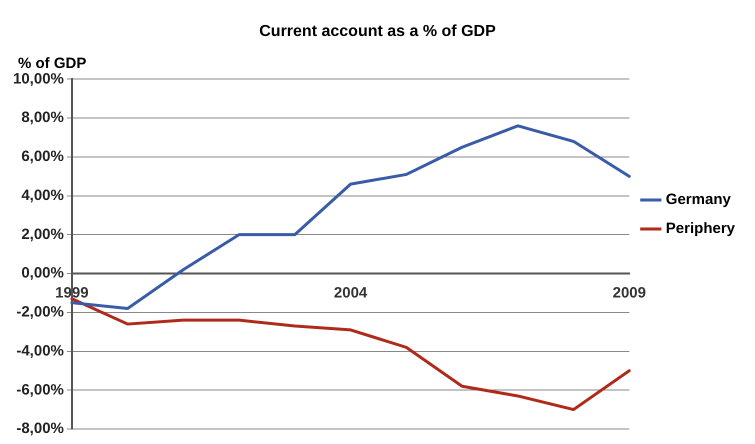 Image resolution: width=755 pixels, height=444 pixels. What do you see at coordinates (40, 429) in the screenshot?
I see `y-tick-label: -8,00%` at bounding box center [40, 429].